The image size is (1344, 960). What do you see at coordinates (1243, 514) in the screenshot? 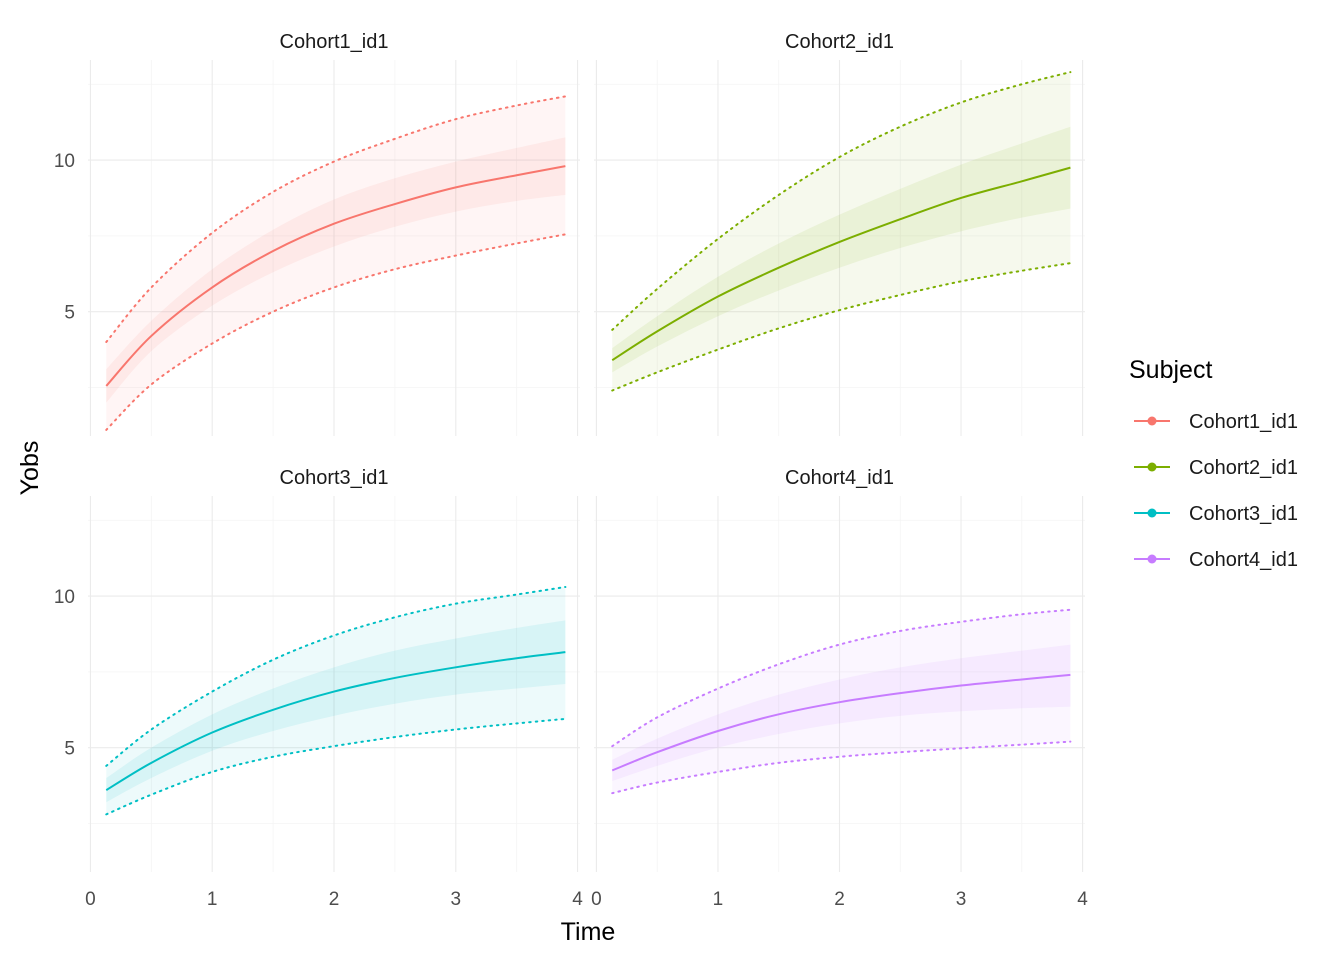
I see `legend-label: Cohort3_id1` at bounding box center [1243, 514].